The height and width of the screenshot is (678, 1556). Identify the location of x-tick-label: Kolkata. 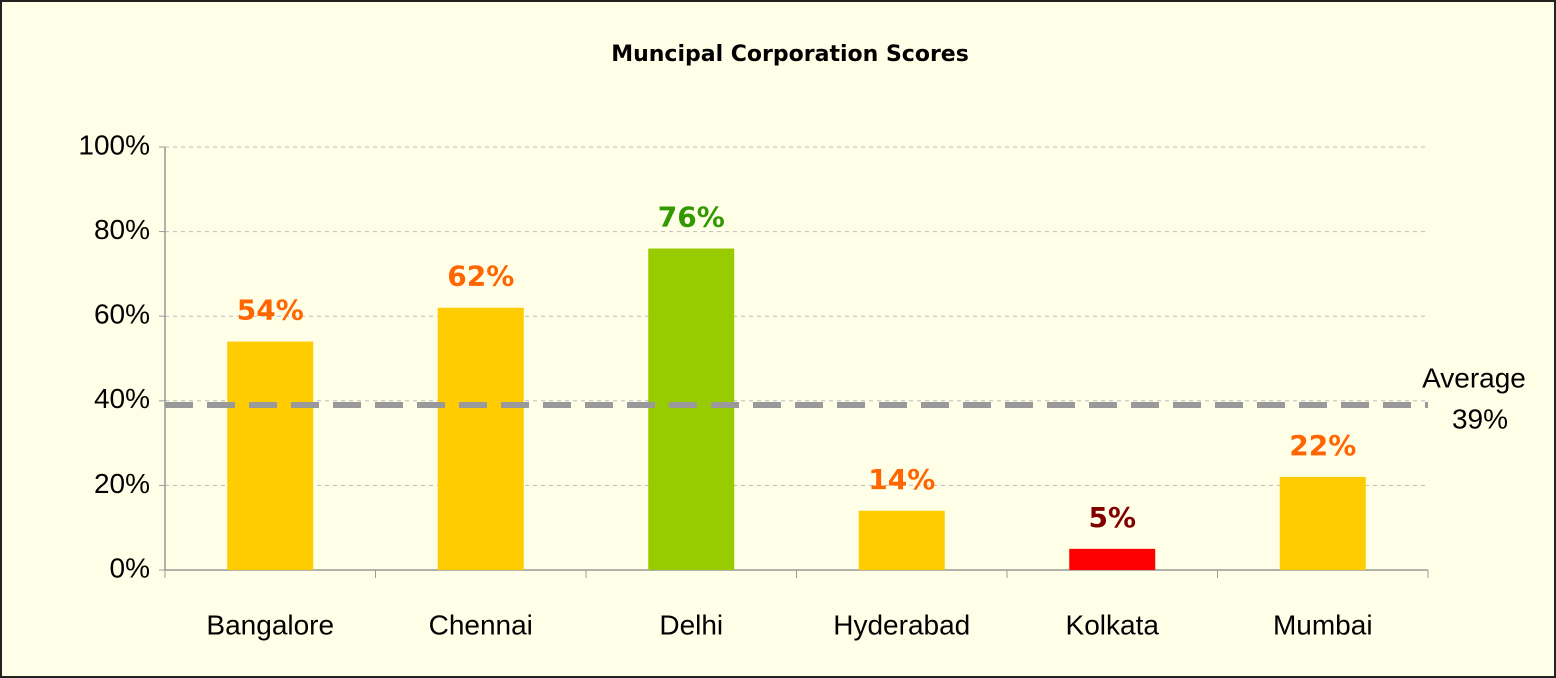
(1113, 624).